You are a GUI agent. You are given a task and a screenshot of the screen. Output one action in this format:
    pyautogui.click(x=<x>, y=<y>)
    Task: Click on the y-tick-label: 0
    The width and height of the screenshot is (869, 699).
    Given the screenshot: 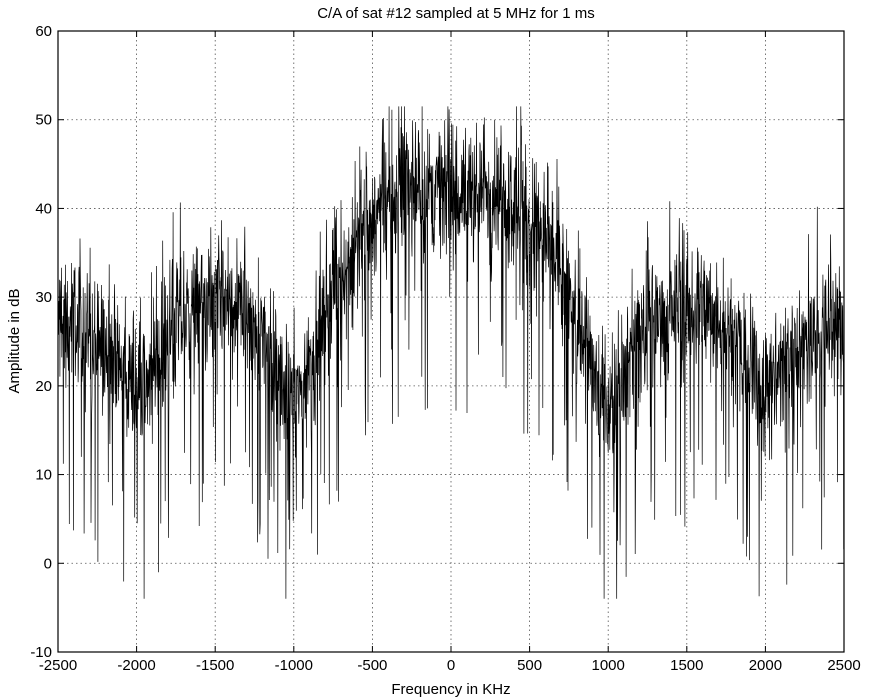 What is the action you would take?
    pyautogui.click(x=48, y=563)
    